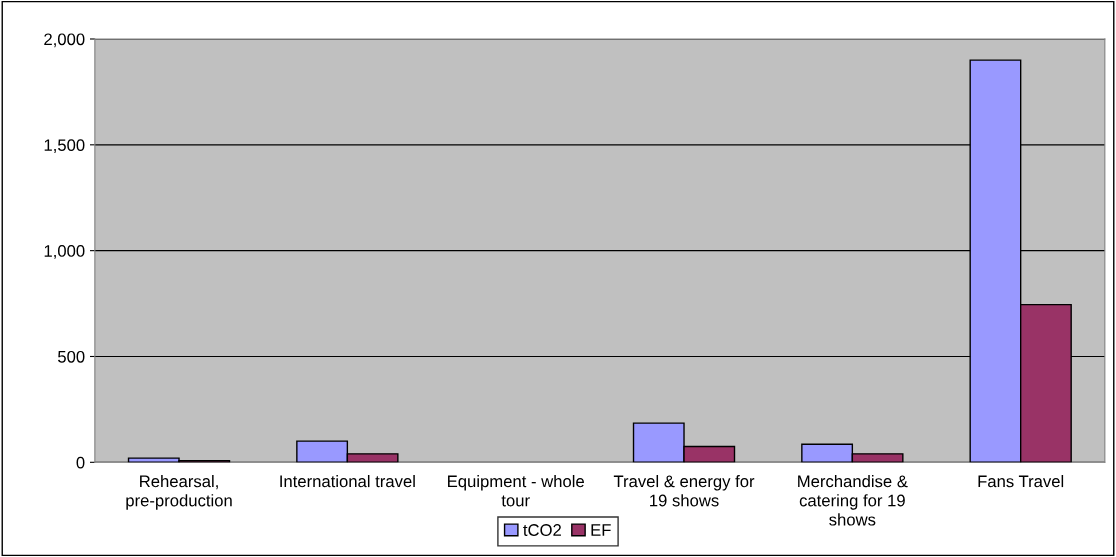 Image resolution: width=1116 pixels, height=557 pixels. Describe the element at coordinates (80, 462) in the screenshot. I see `y-tick-label: 0` at that location.